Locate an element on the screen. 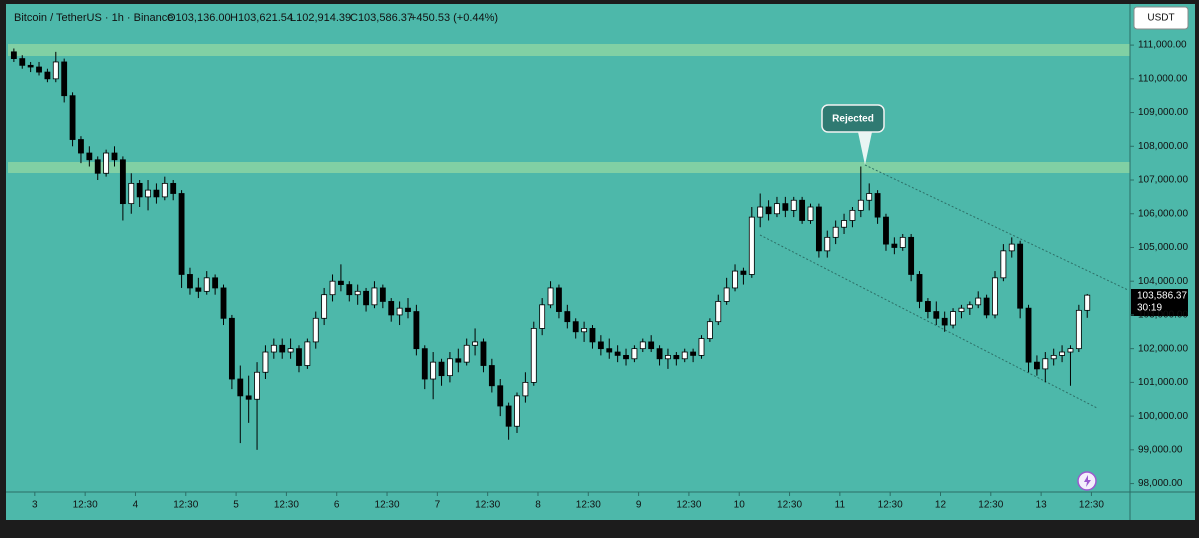  currency-label: USDT is located at coordinates (1160, 18).